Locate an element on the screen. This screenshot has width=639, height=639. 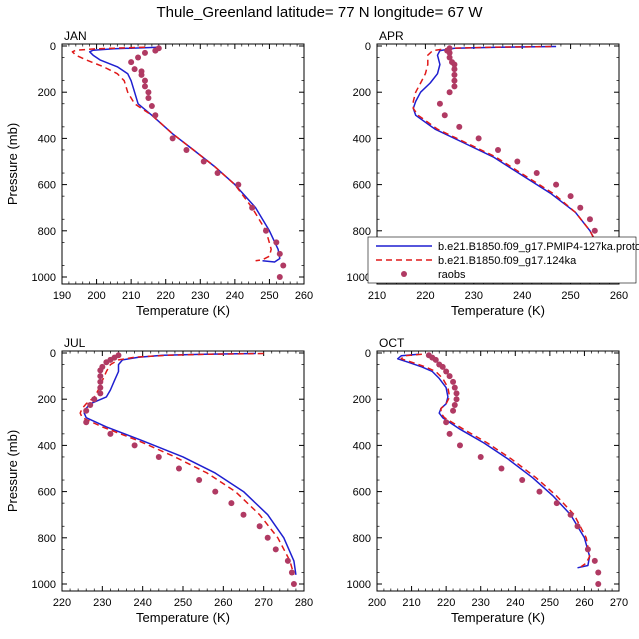
panel-label: APR is located at coordinates (391, 36).